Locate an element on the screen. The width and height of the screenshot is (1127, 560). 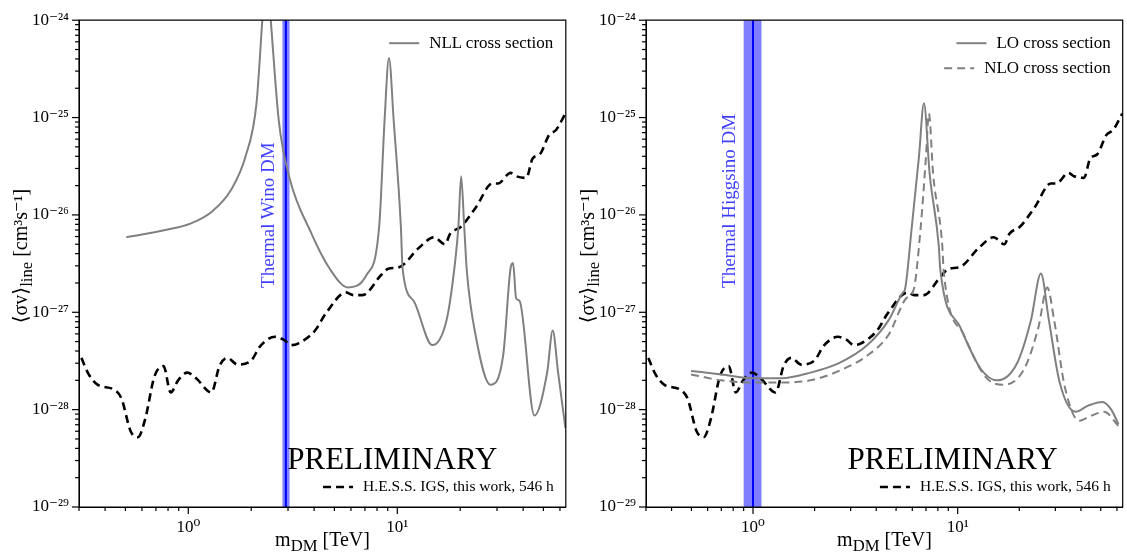
legend-label: NLO cross section is located at coordinates (1048, 67).